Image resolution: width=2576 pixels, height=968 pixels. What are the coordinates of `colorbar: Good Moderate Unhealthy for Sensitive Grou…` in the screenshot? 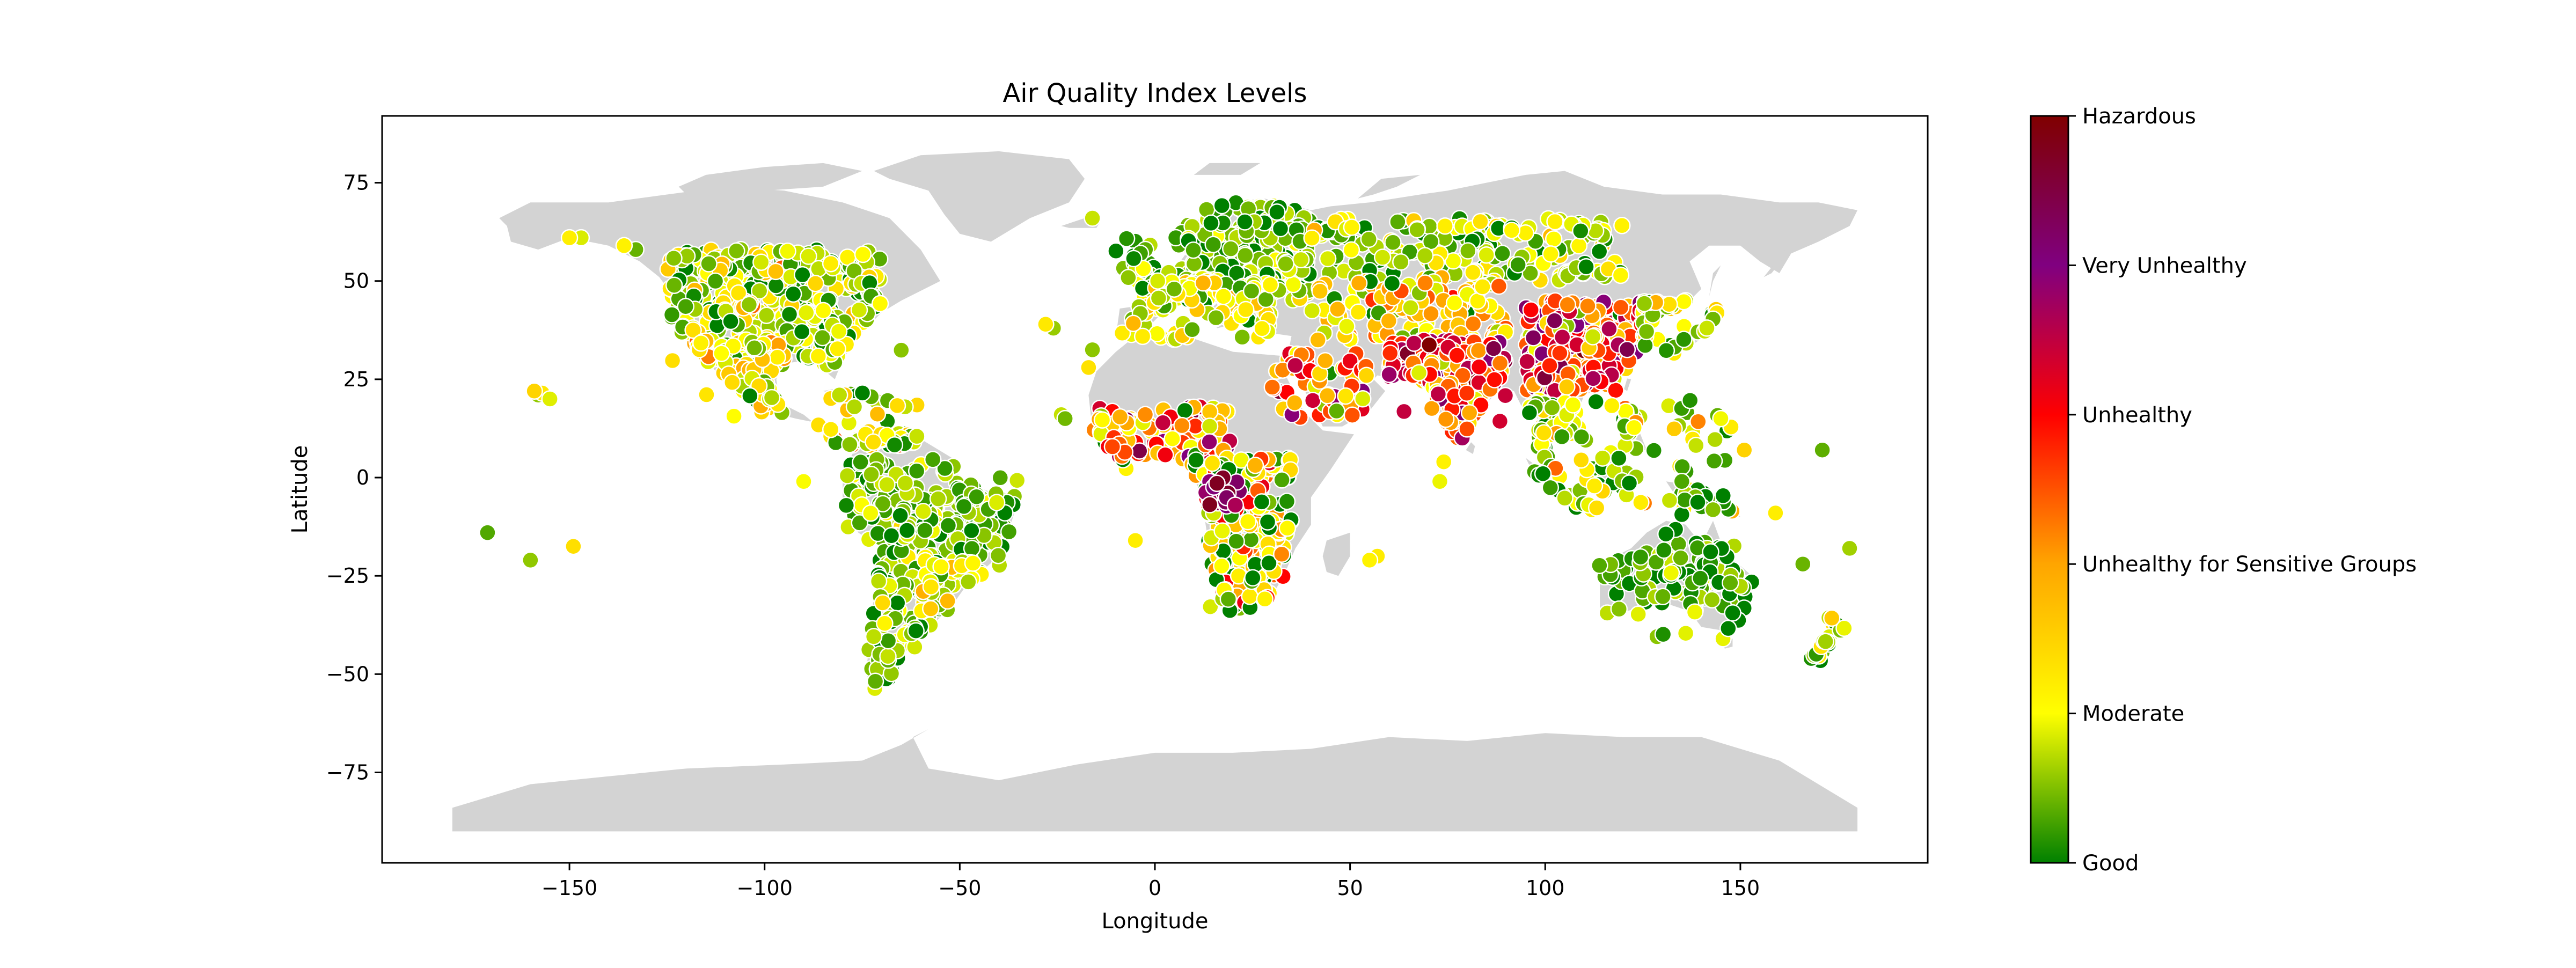 It's located at (2223, 490).